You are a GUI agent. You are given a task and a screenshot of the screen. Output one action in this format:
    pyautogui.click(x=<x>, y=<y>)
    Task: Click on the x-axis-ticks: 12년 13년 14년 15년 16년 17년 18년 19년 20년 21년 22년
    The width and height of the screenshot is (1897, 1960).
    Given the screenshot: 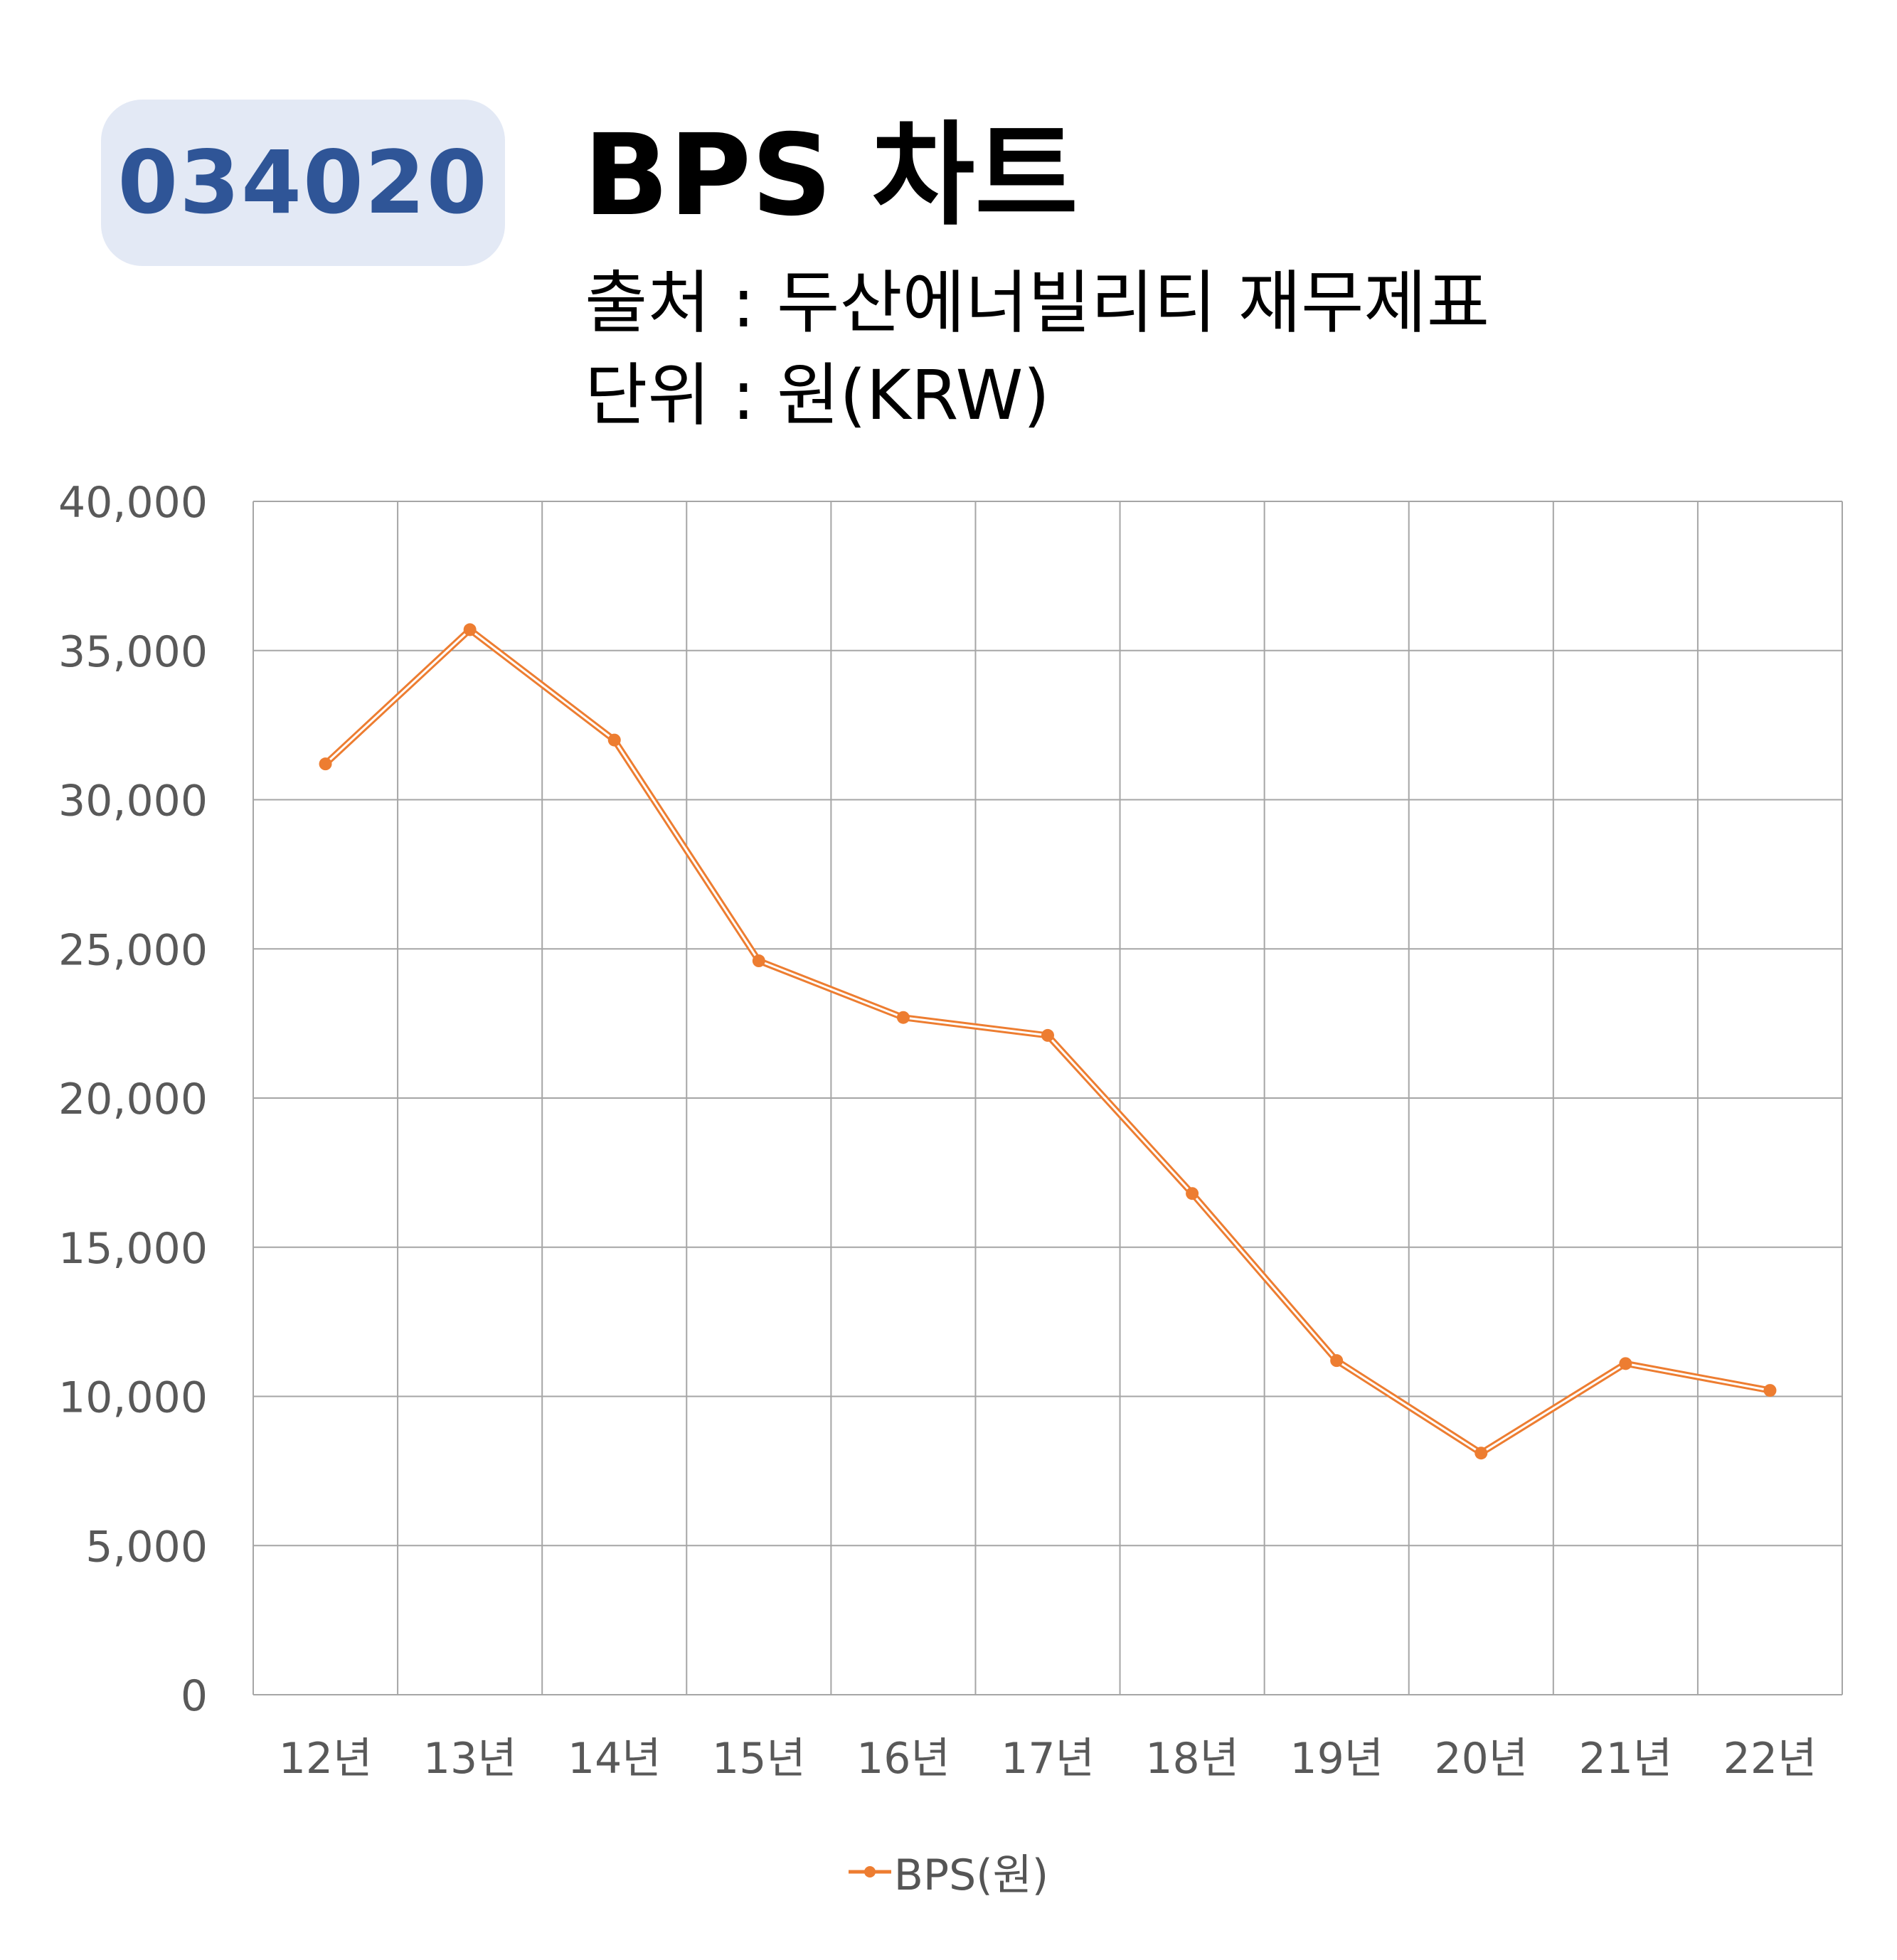 What is the action you would take?
    pyautogui.click(x=1048, y=1759)
    